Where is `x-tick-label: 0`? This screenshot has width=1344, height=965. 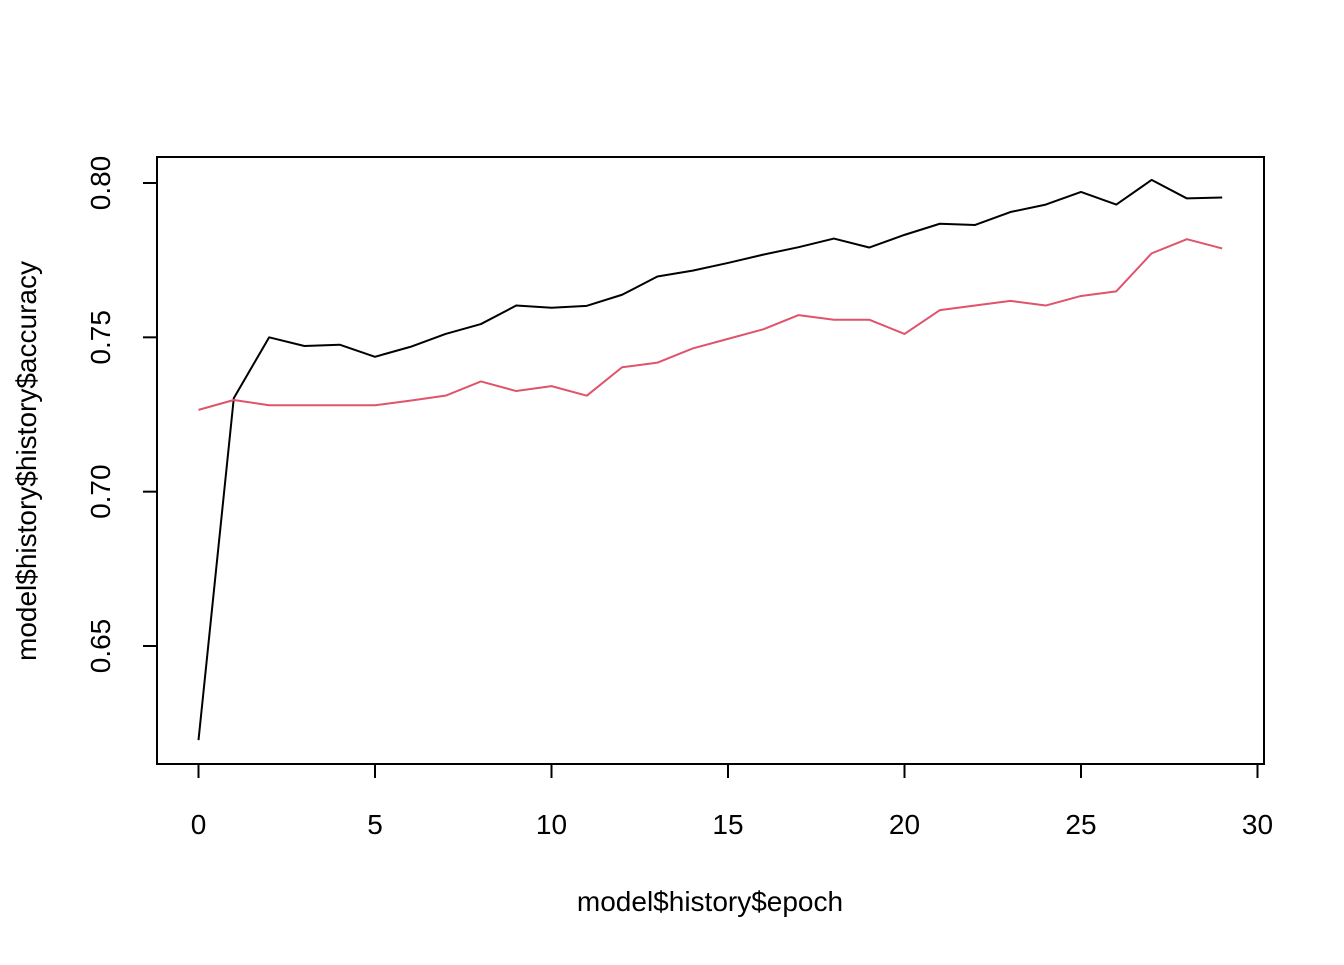
x-tick-label: 0 is located at coordinates (199, 824).